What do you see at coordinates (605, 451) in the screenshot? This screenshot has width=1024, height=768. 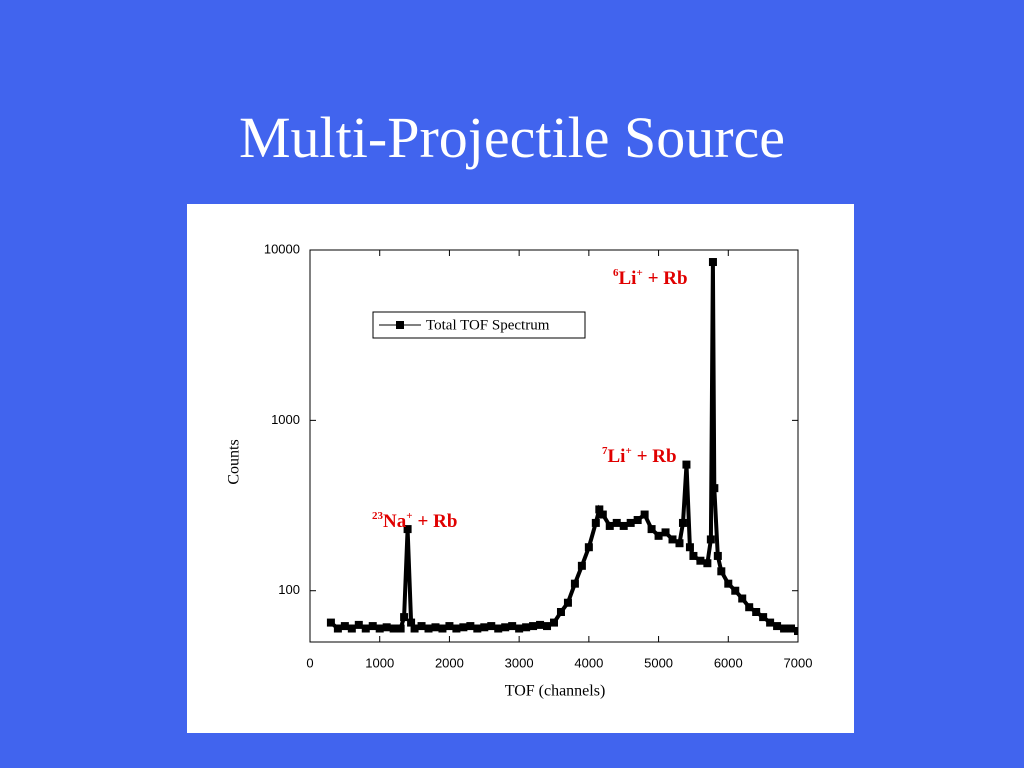 I see `annotation-mass: 7` at bounding box center [605, 451].